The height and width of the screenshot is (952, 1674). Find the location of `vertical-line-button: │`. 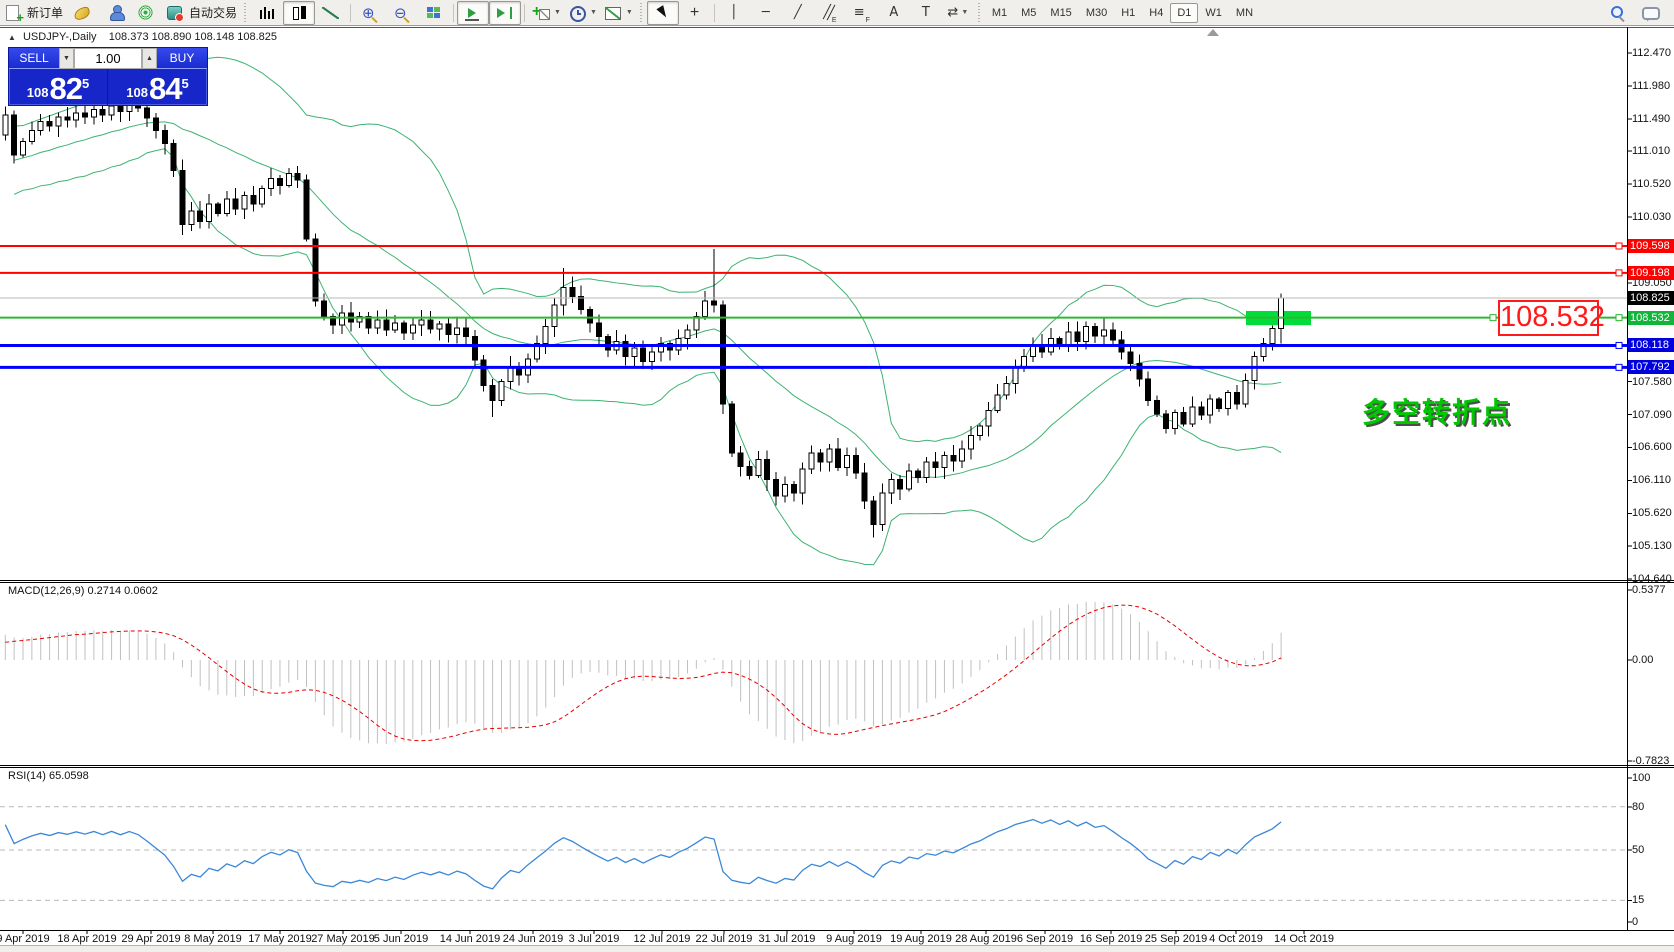

vertical-line-button: │ is located at coordinates (734, 13).